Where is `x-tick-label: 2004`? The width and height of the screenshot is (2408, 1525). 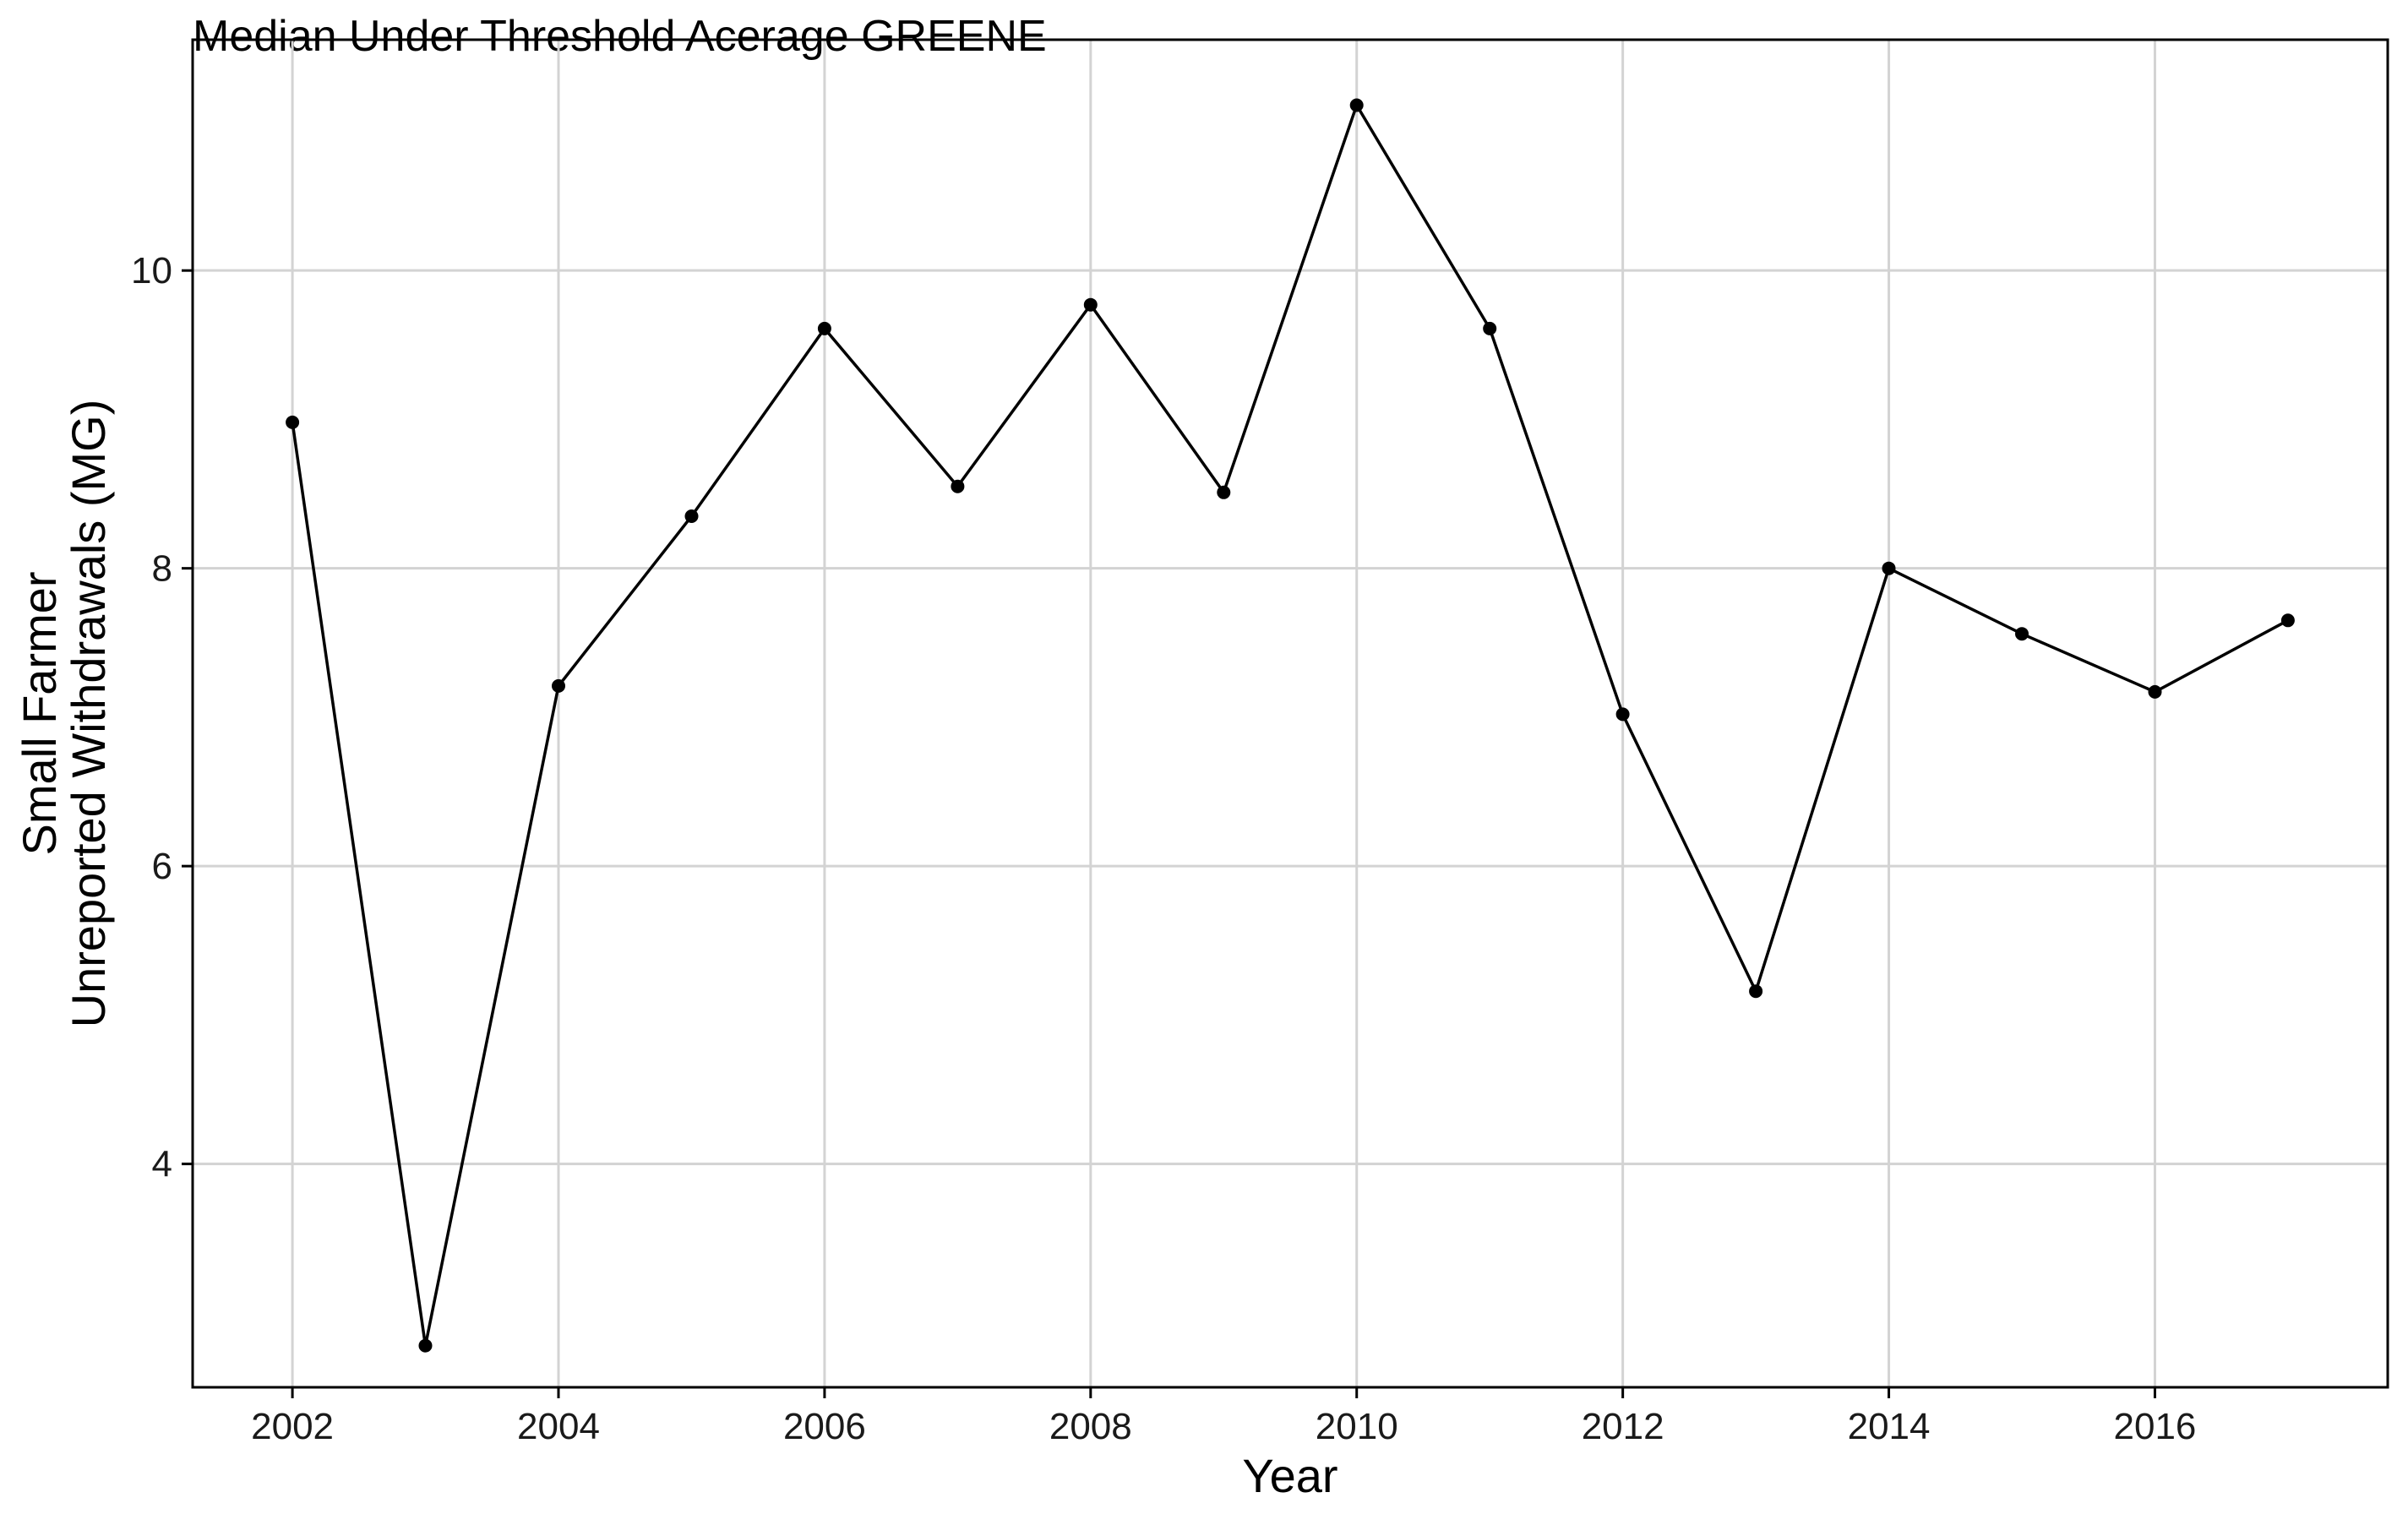
x-tick-label: 2004 is located at coordinates (558, 1426).